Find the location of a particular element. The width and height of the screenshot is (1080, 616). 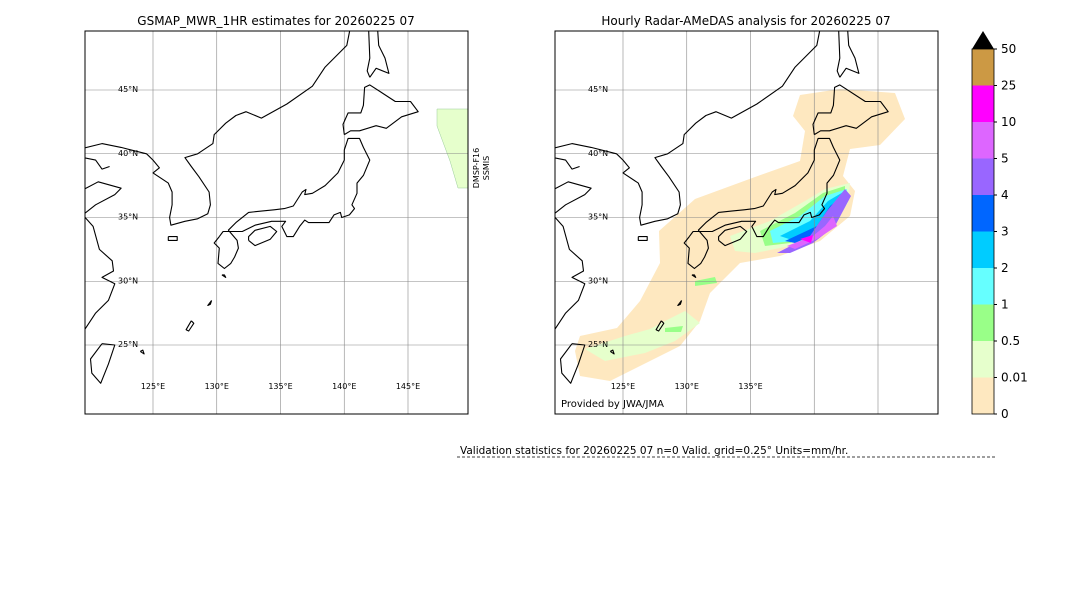

colorbar: 0 0.01 0.5 1 2 3 4 5 10 25 50 is located at coordinates (999, 226).